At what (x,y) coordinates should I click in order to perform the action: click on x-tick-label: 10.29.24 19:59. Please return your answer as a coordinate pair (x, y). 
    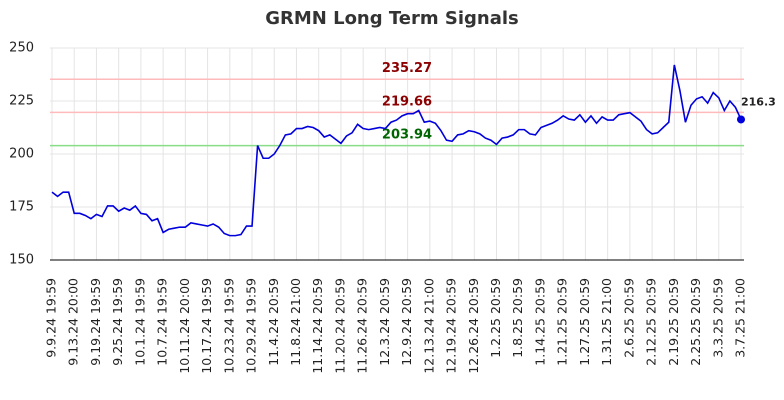
    Looking at the image, I should click on (251, 326).